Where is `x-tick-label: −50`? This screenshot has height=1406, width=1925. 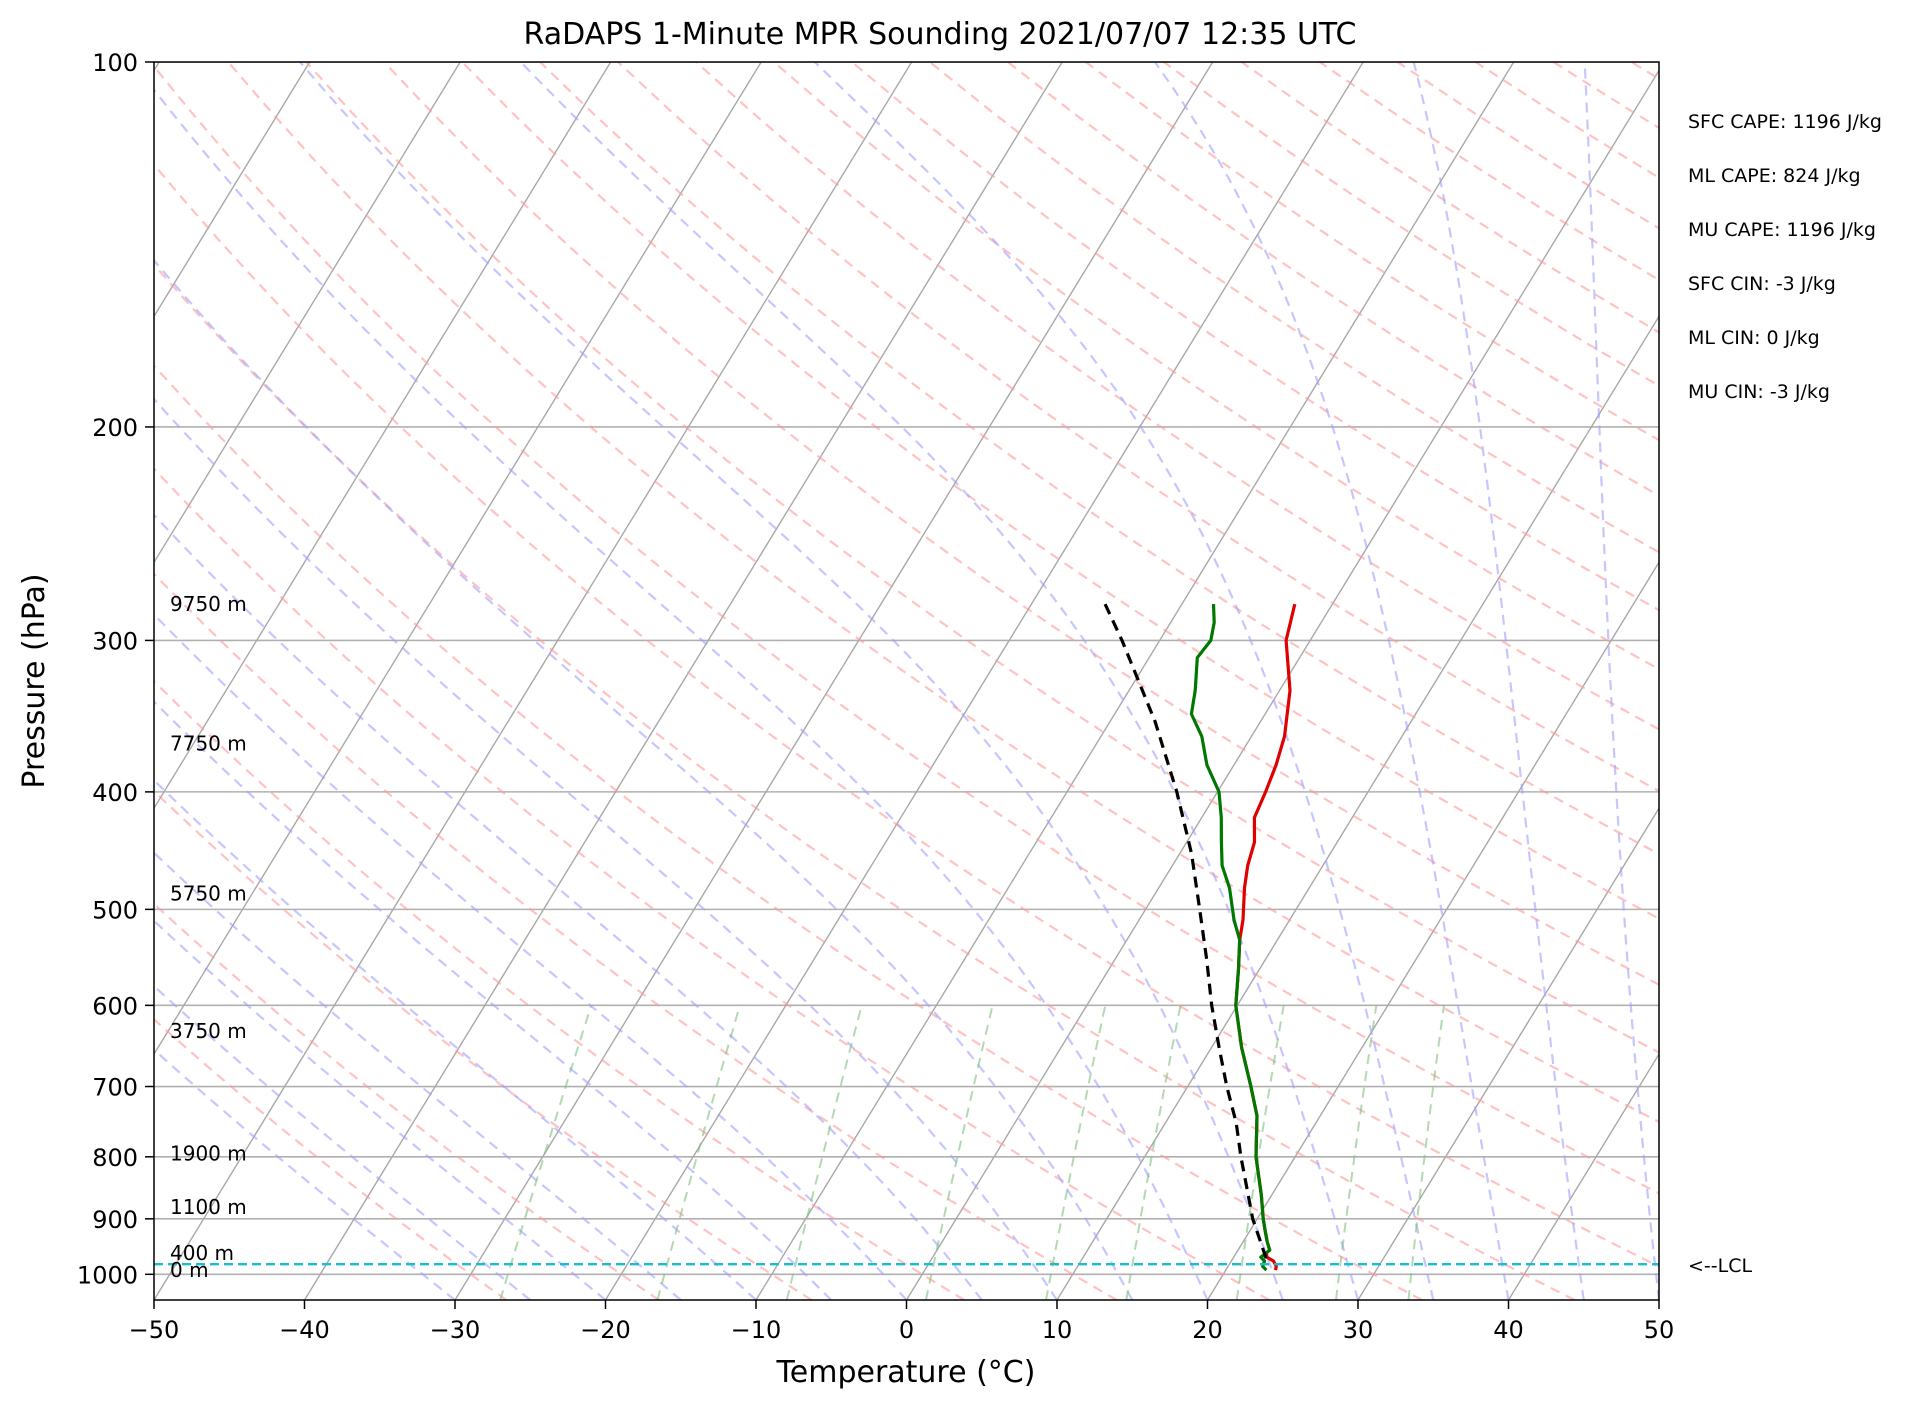 x-tick-label: −50 is located at coordinates (154, 1330).